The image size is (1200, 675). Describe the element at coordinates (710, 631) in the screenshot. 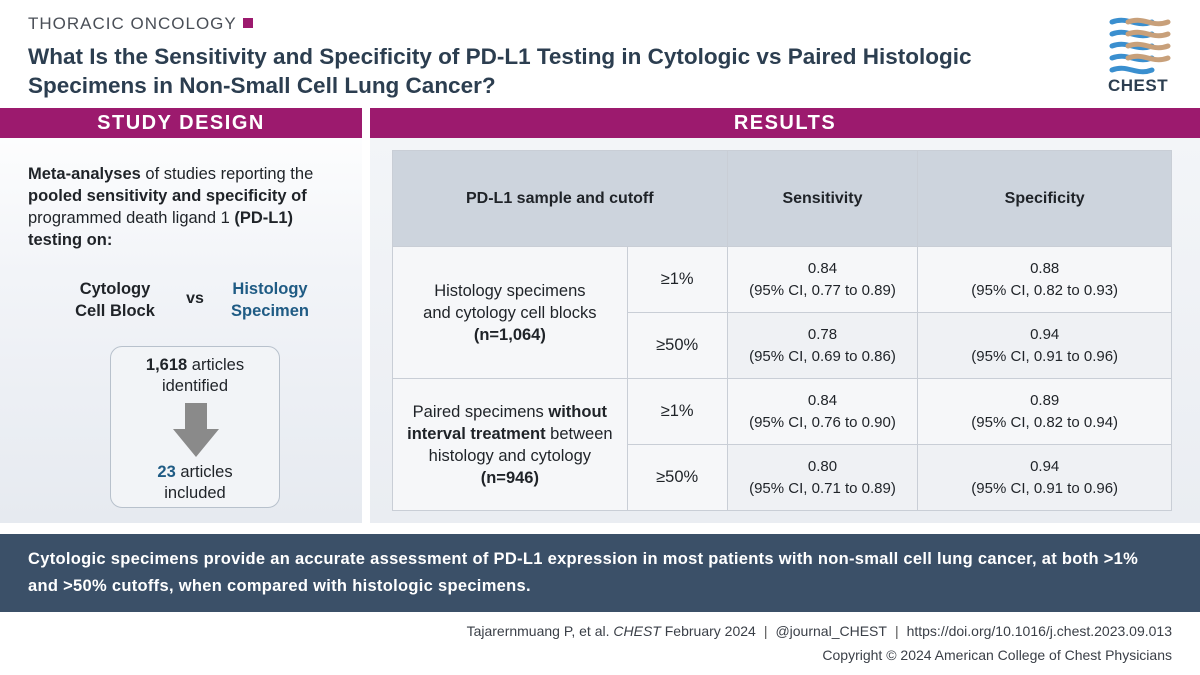

I see `citation-date: February 2024` at that location.